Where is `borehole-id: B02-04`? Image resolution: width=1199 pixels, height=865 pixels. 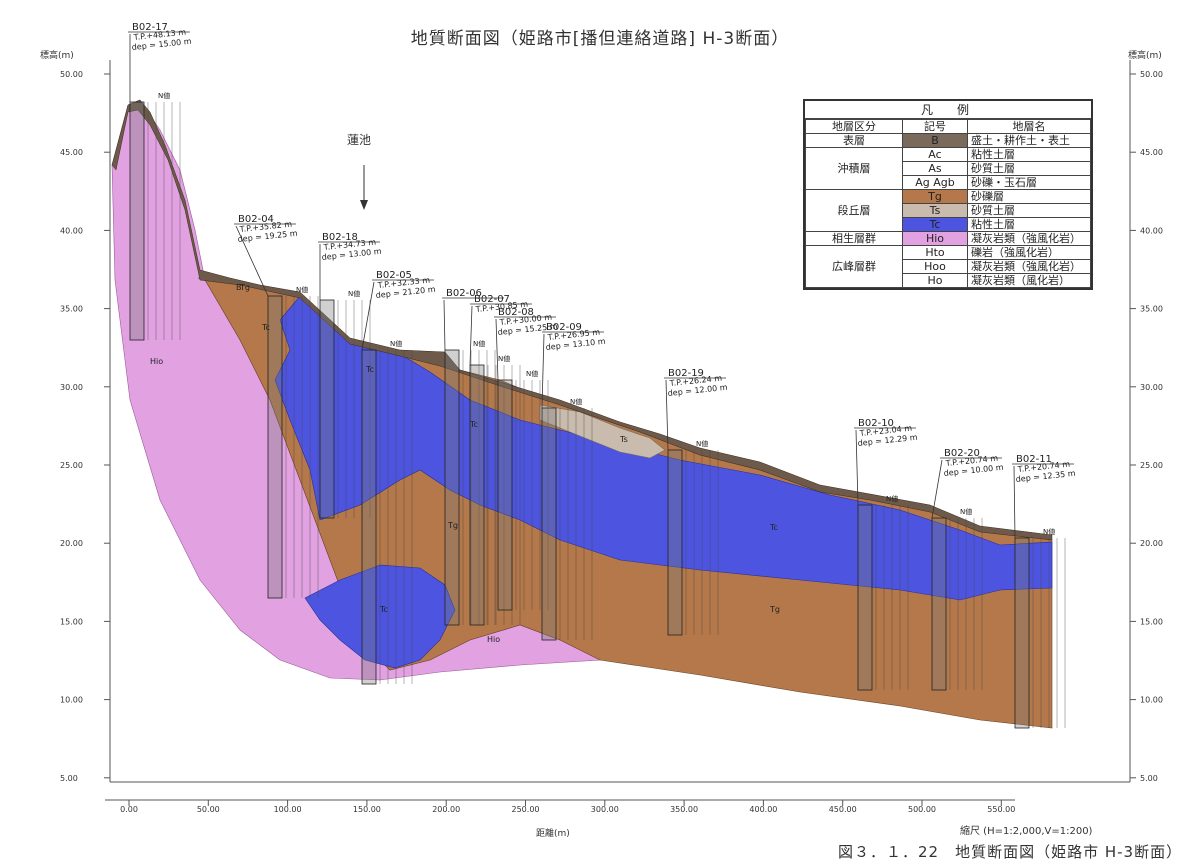
borehole-id: B02-04 is located at coordinates (256, 219).